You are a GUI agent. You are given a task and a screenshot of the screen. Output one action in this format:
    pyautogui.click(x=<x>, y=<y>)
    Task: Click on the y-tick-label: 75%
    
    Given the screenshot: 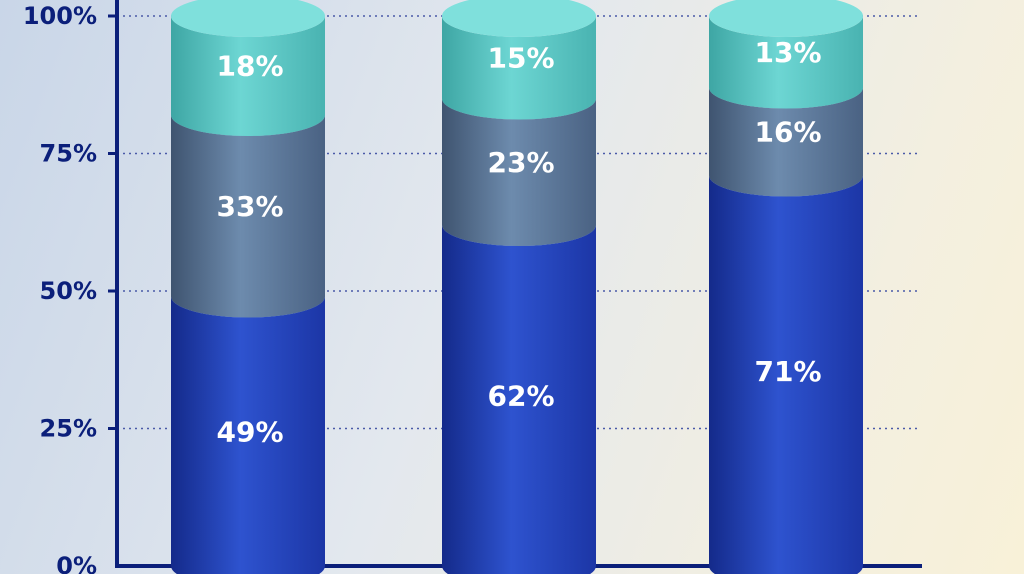 What is the action you would take?
    pyautogui.click(x=68, y=154)
    